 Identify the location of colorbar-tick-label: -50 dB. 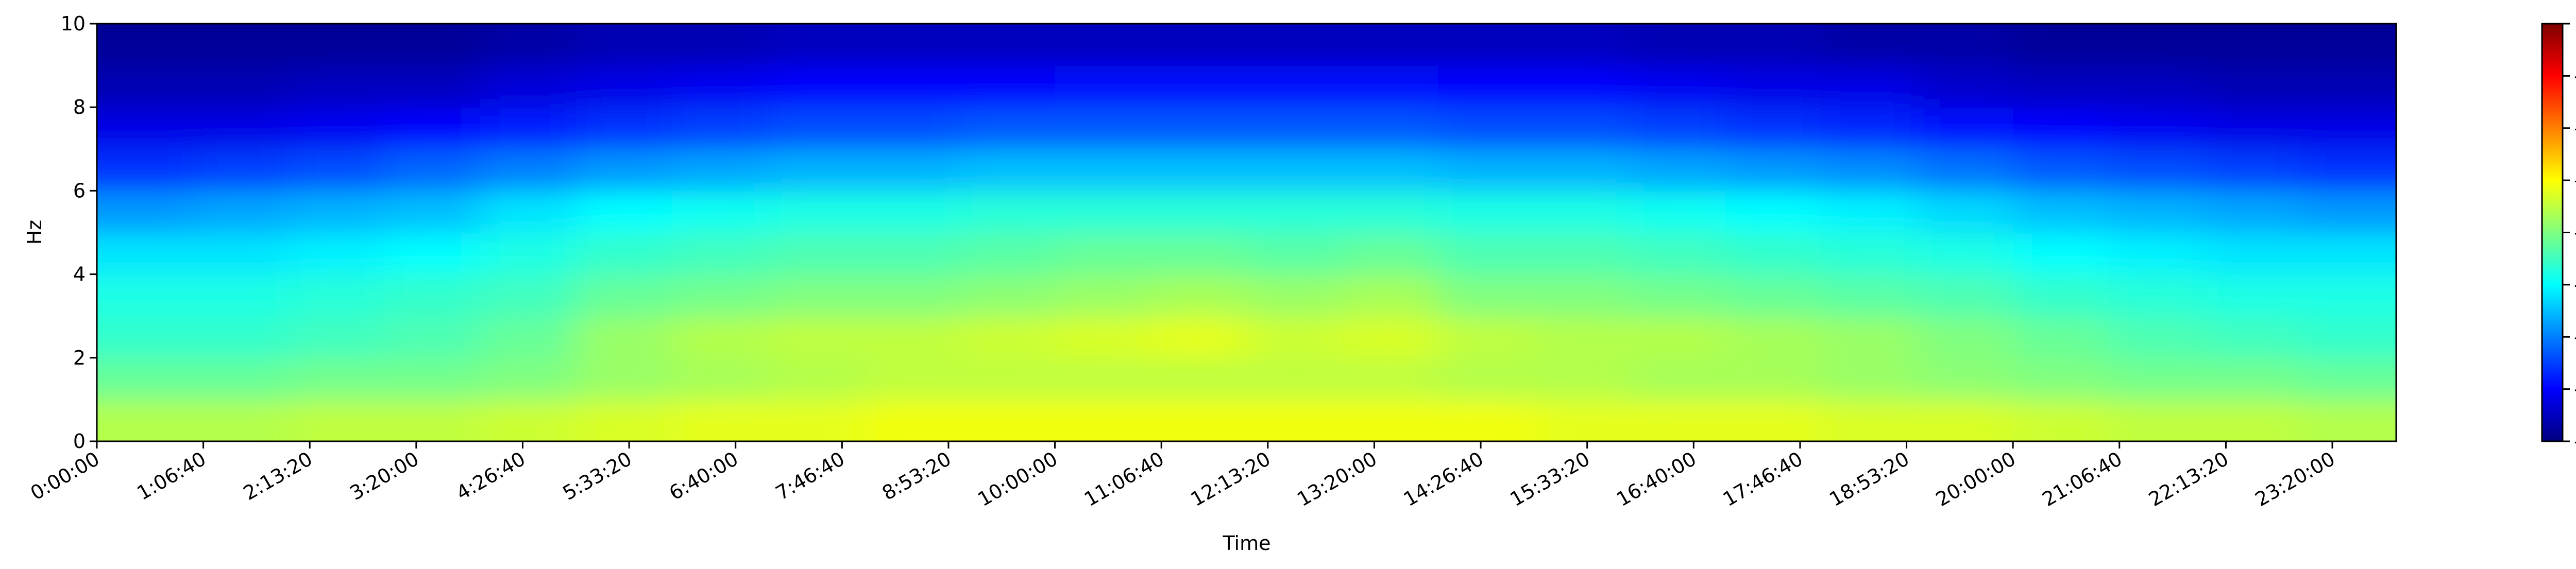
(2575, 284).